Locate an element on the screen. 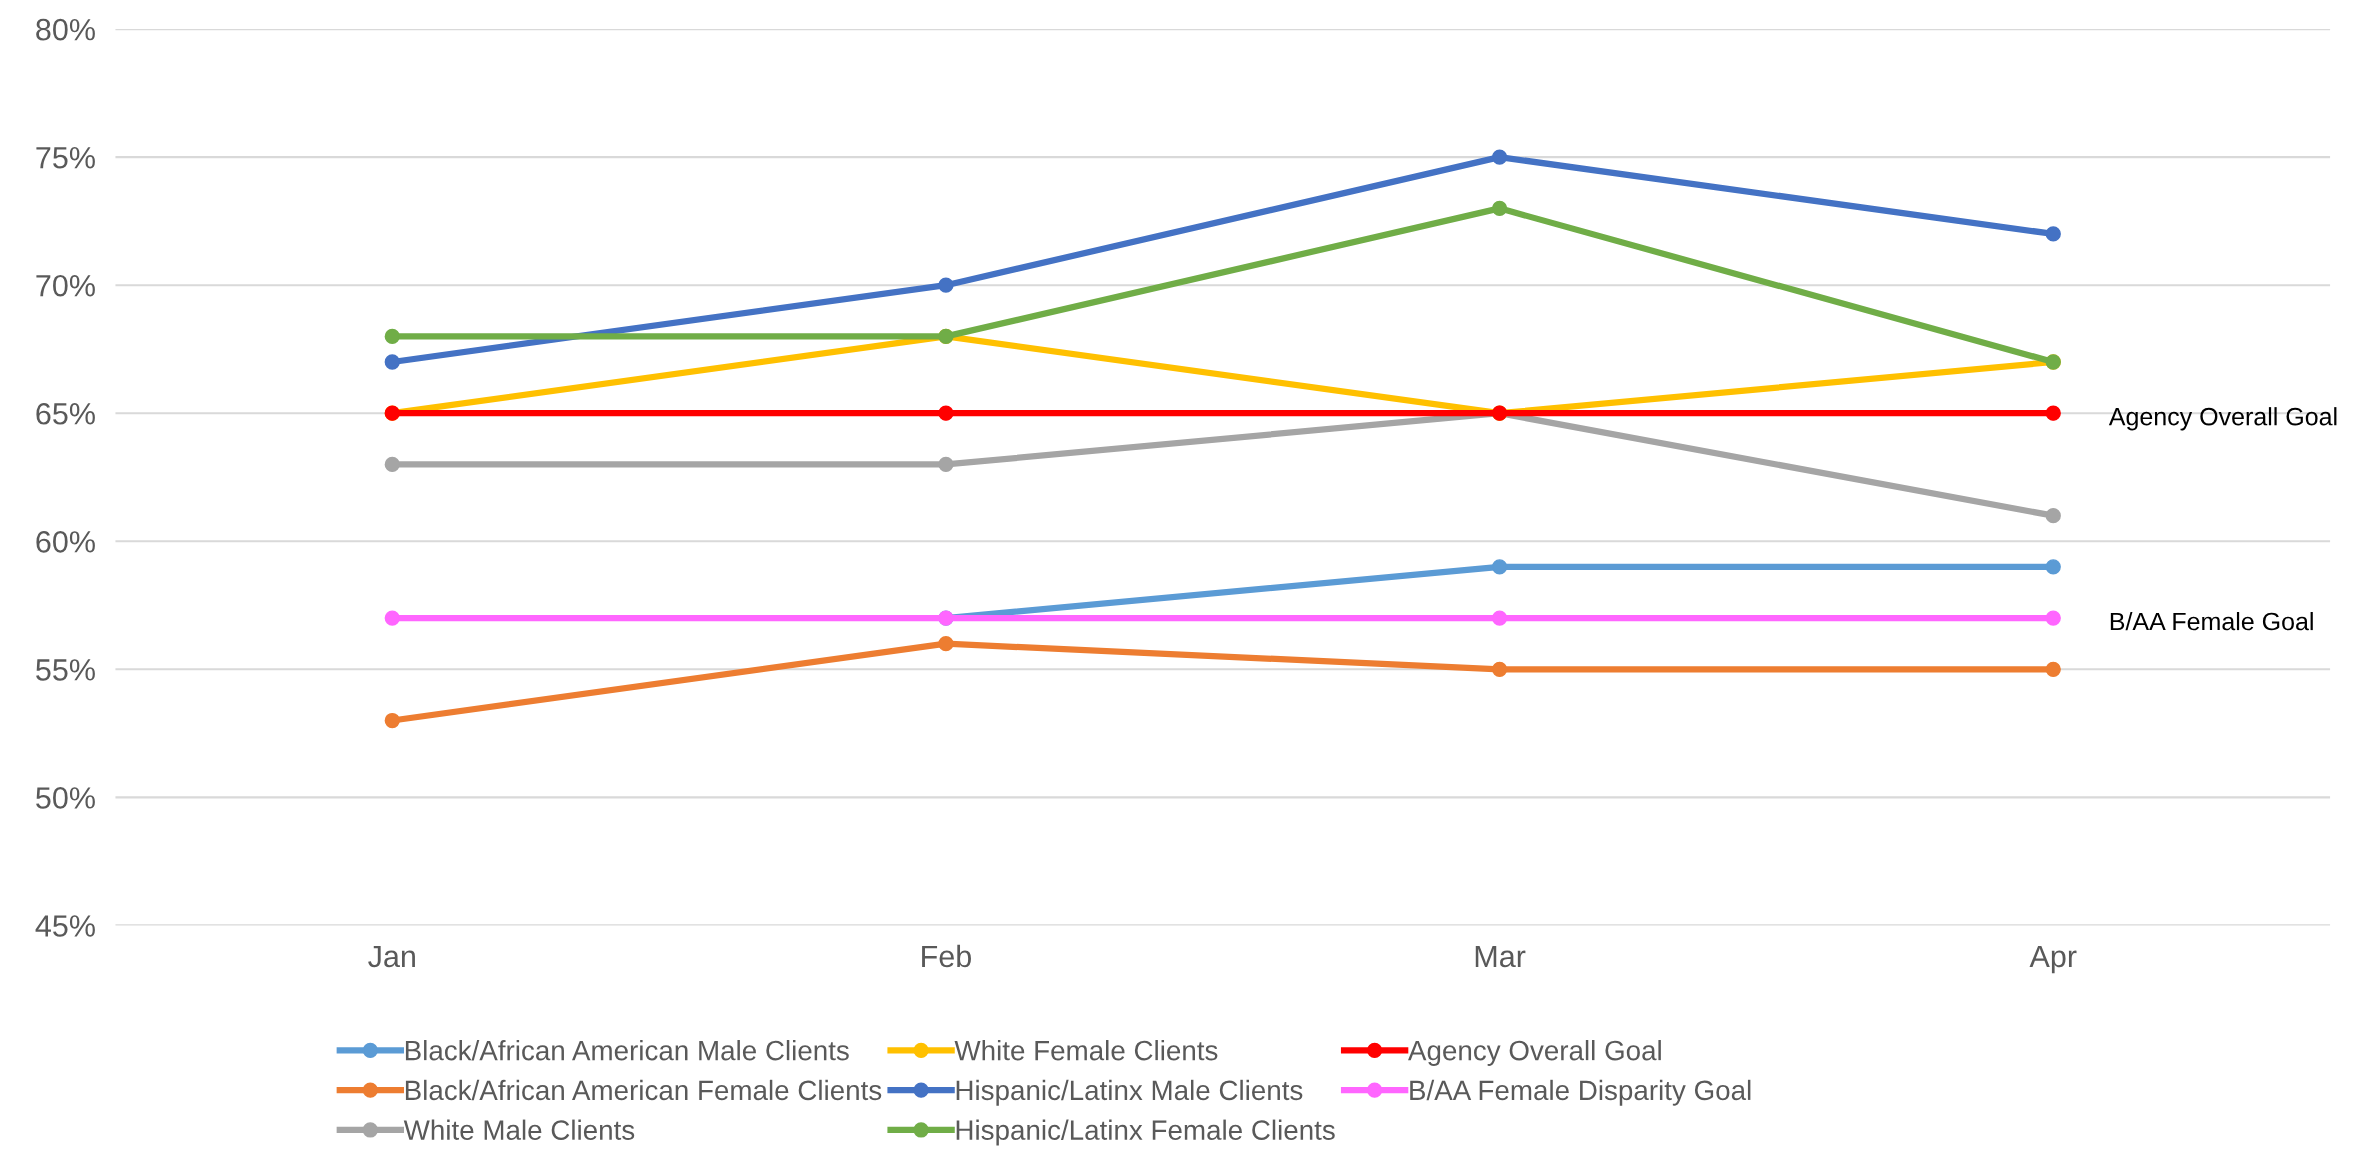 The image size is (2356, 1164). x-tick-label: Jan is located at coordinates (391, 956).